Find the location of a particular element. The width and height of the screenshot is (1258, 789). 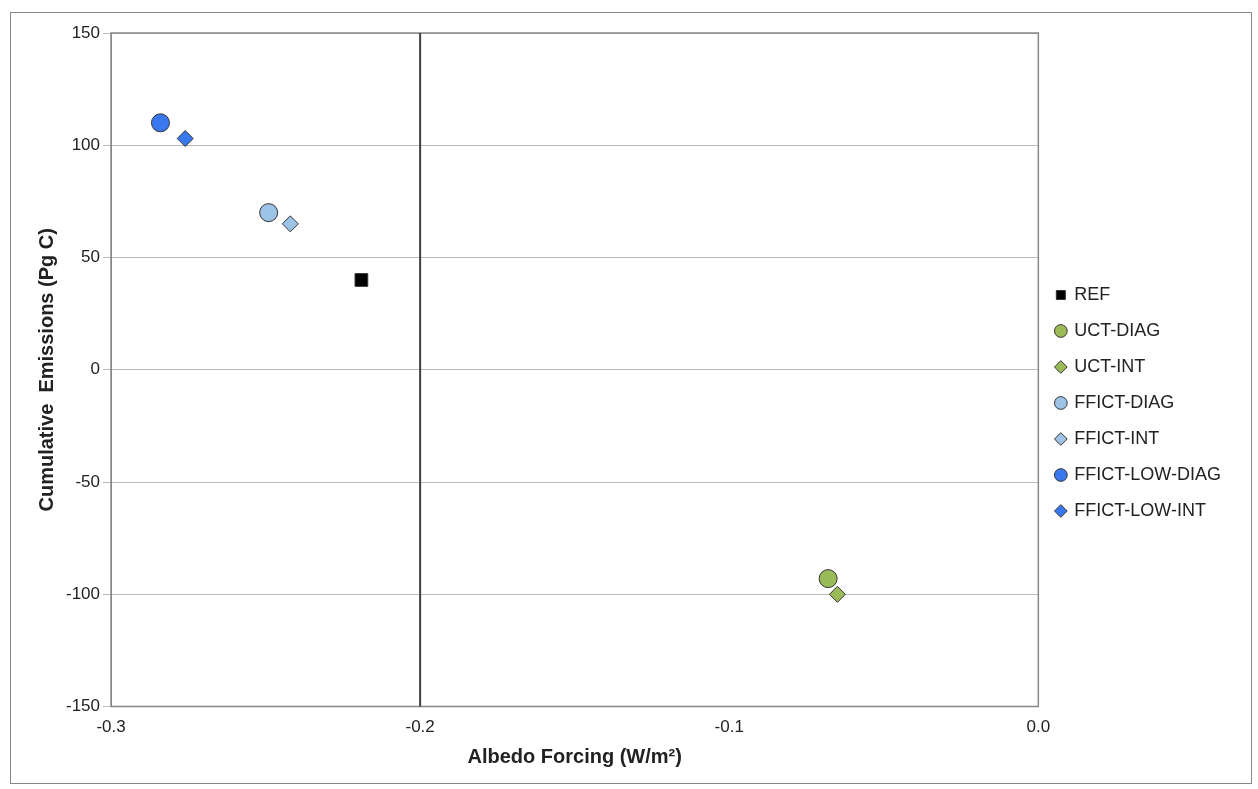

legend-label: REF is located at coordinates (1092, 293).